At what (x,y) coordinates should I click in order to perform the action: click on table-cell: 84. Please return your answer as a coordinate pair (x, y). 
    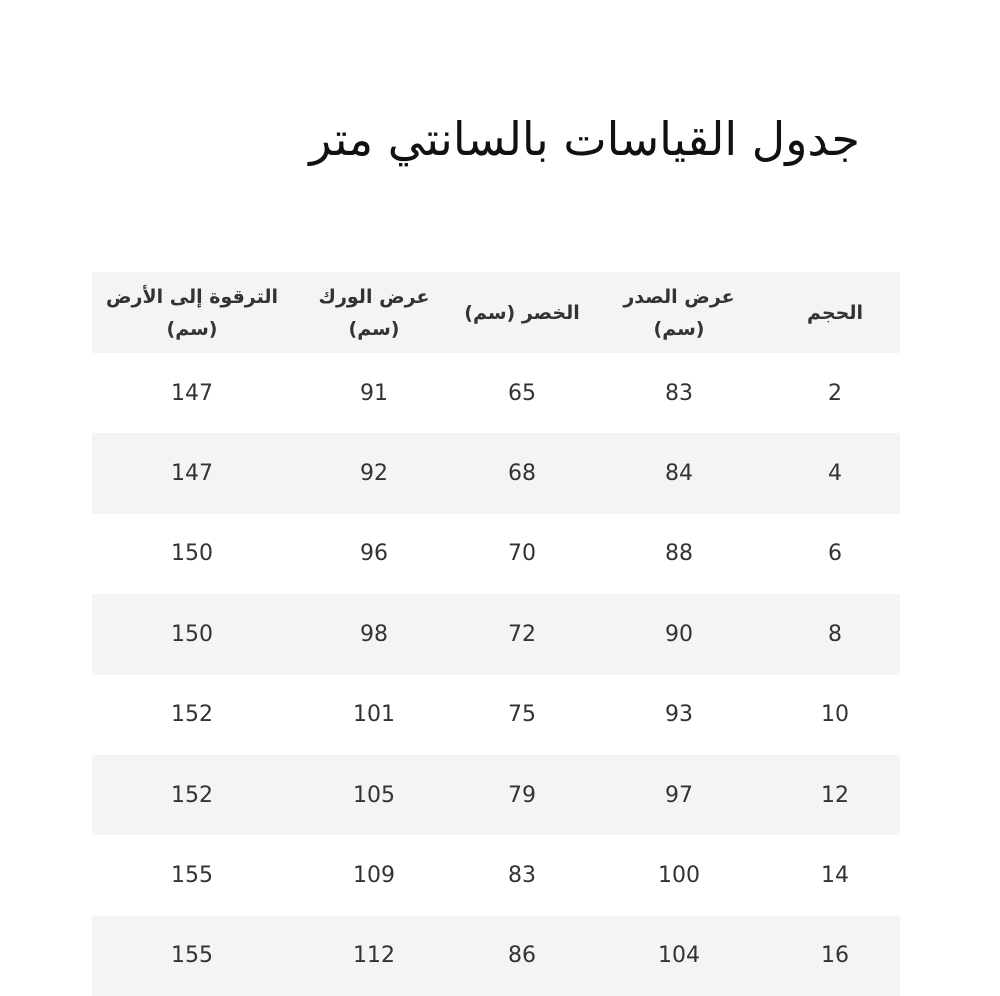
    Looking at the image, I should click on (679, 474).